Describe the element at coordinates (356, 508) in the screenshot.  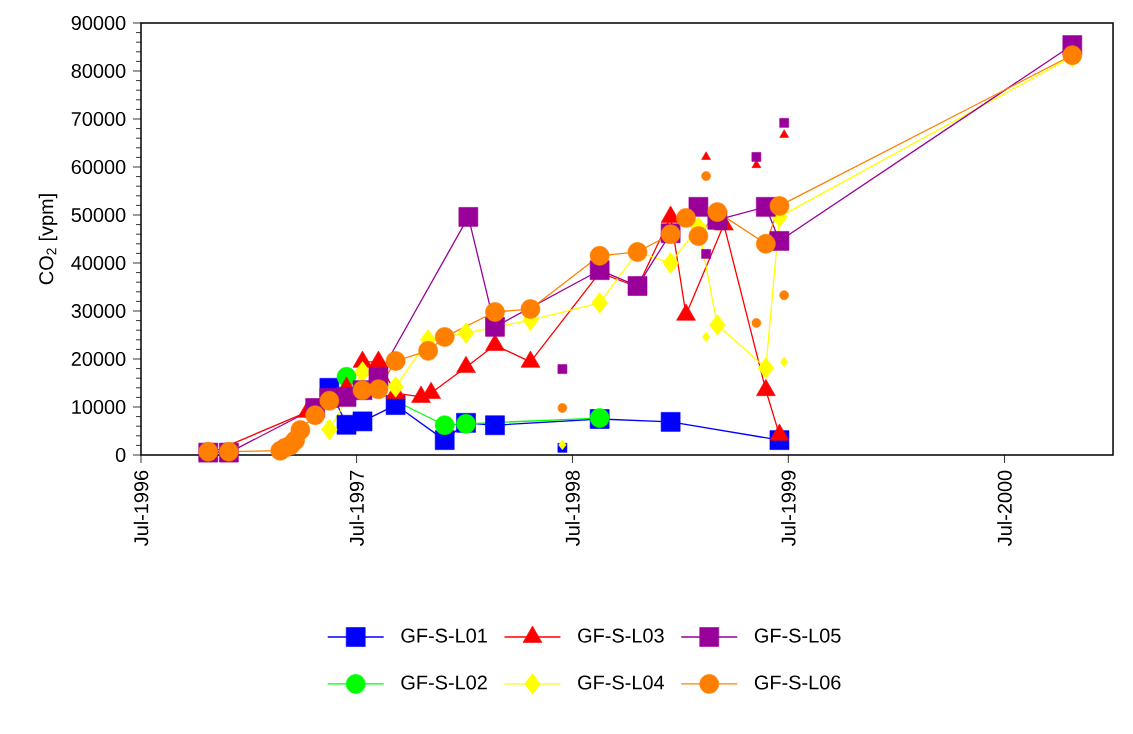
I see `x-tick-label: Jul-1997` at that location.